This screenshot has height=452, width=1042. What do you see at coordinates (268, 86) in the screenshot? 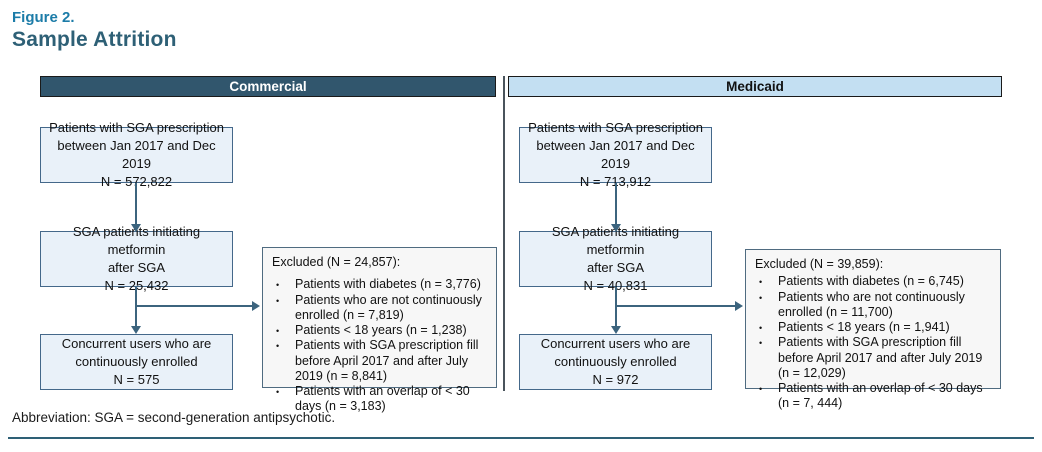
I see `column-header-commercial: Commercial` at bounding box center [268, 86].